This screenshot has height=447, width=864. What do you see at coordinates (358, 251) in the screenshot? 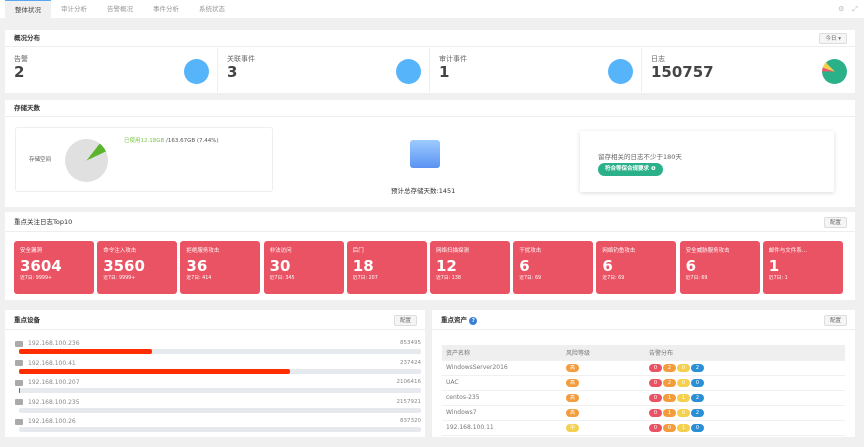
I see `card-name: 后门` at bounding box center [358, 251].